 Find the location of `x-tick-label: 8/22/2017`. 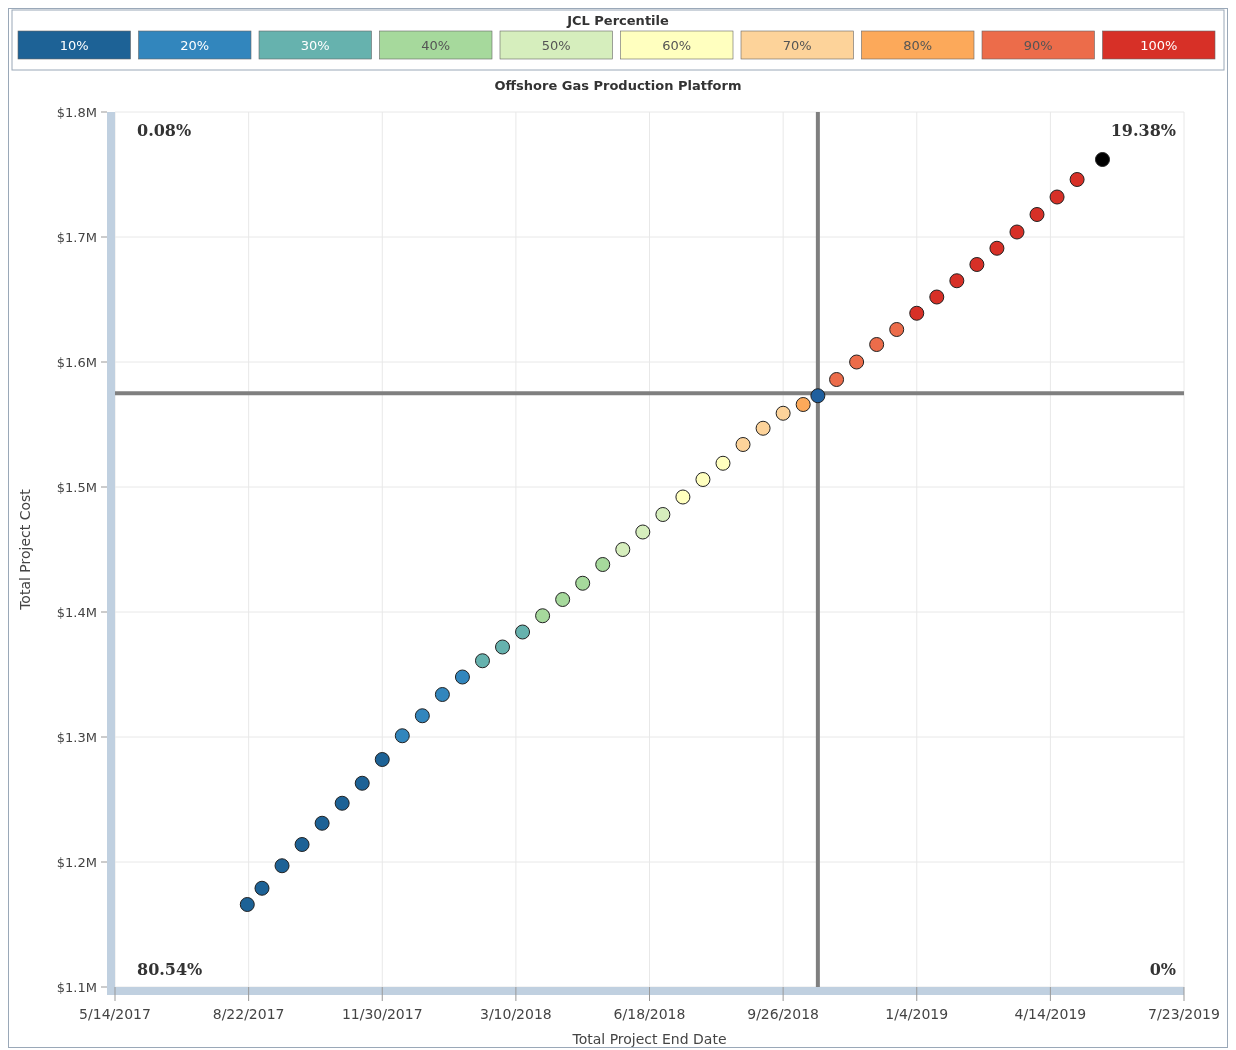

x-tick-label: 8/22/2017 is located at coordinates (248, 1014).